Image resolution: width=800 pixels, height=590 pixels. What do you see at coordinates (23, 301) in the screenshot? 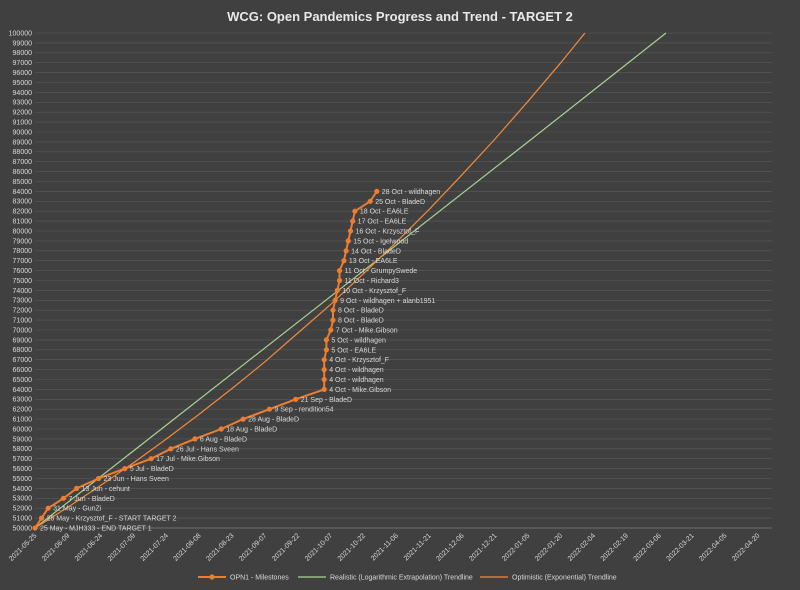
I see `y-tick-label: 73000` at bounding box center [23, 301].